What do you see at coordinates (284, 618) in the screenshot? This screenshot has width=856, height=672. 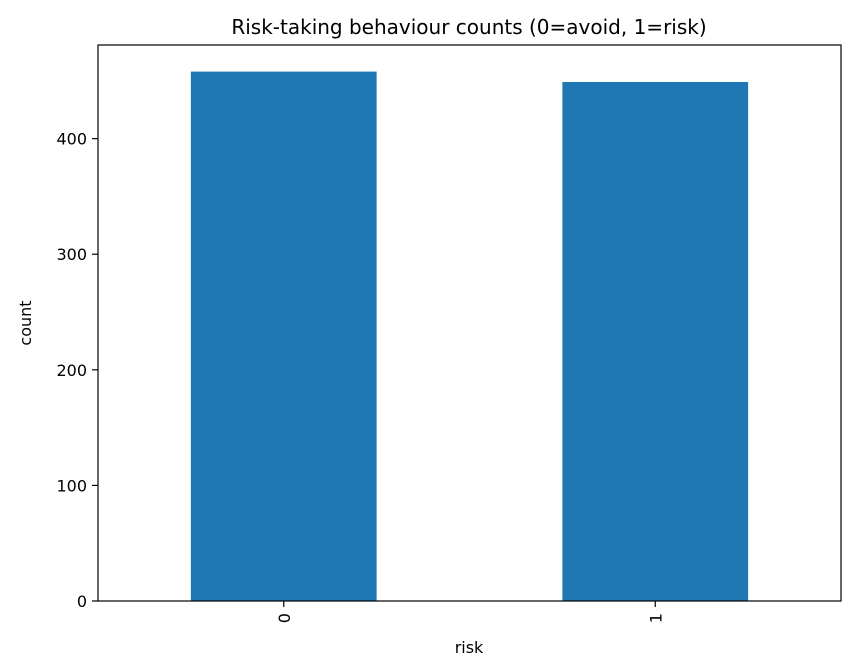 I see `x-tick-label: 0` at bounding box center [284, 618].